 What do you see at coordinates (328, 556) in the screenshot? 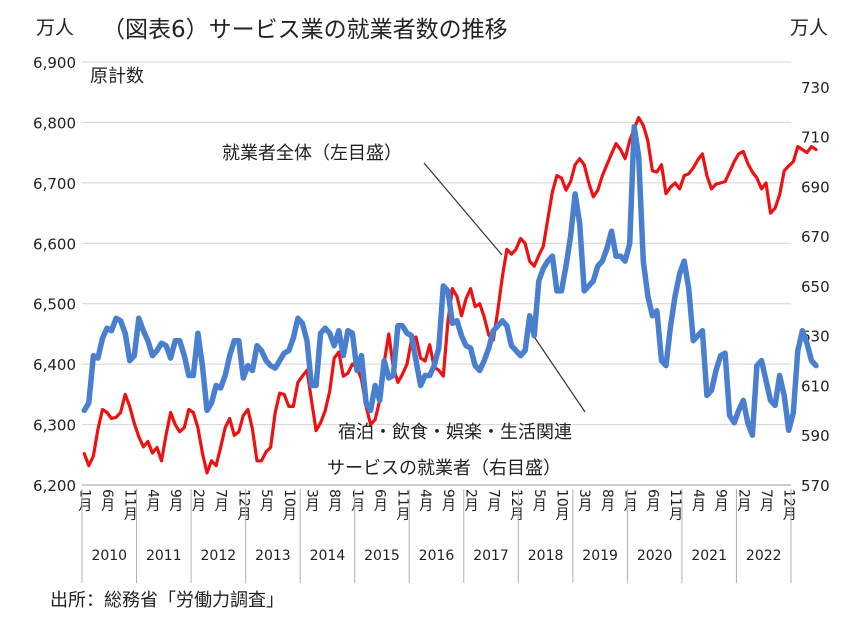
I see `year-label: 2014` at bounding box center [328, 556].